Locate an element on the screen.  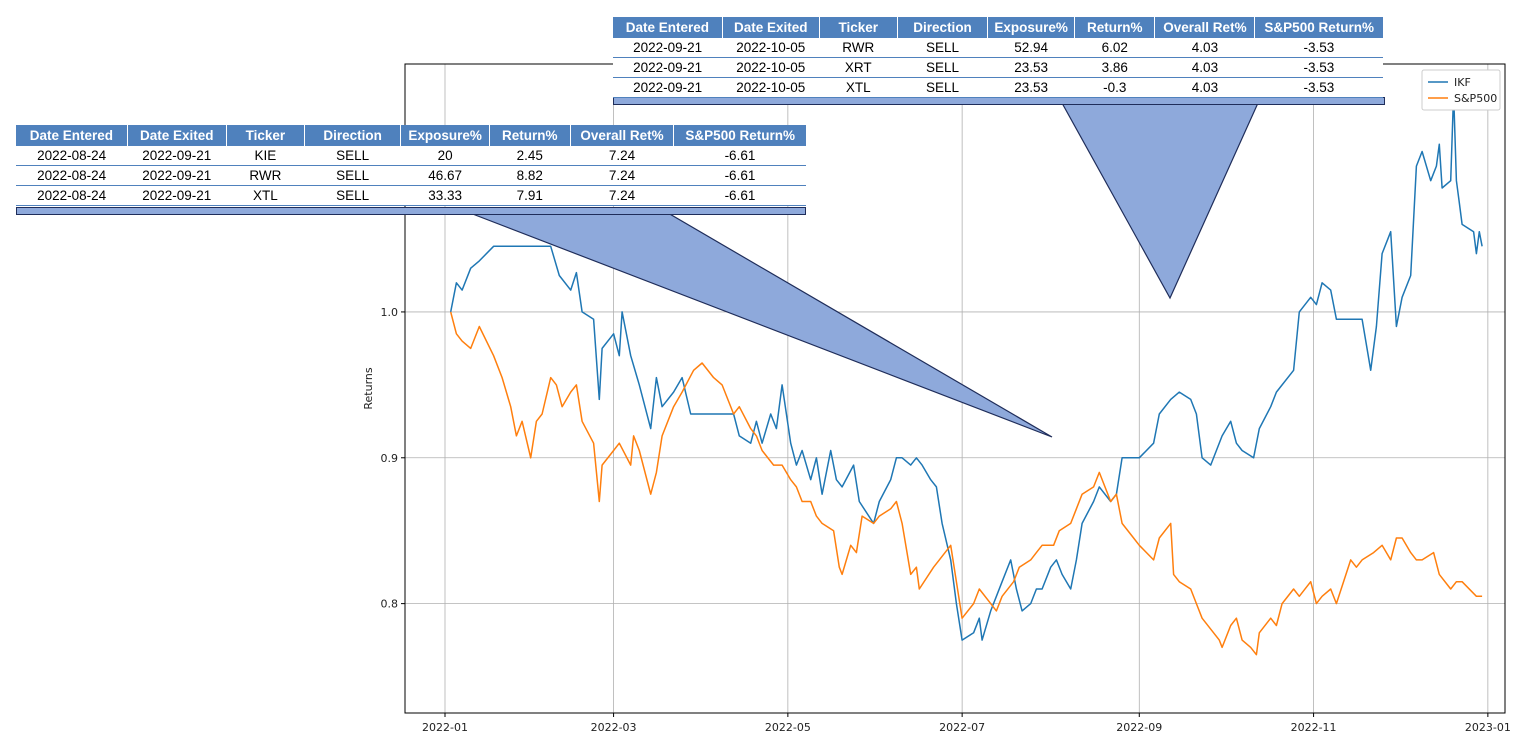
x-tick-label: 2022-11 is located at coordinates (1314, 727).